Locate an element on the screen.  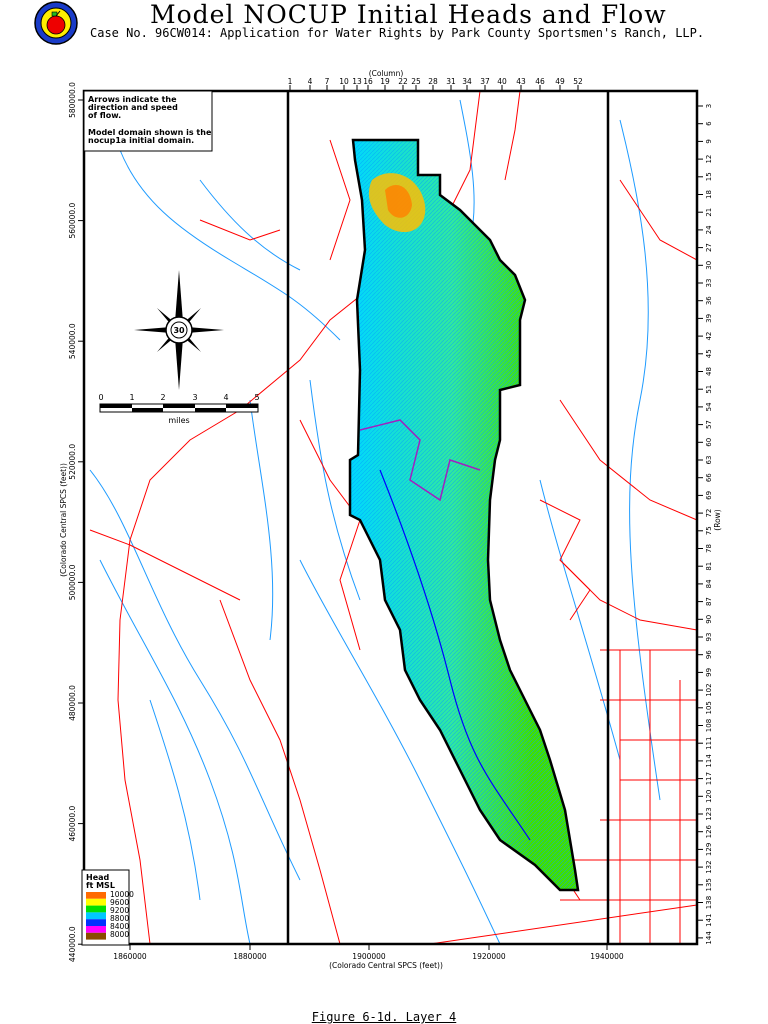
row-tick-label: 105 is located at coordinates (709, 707).